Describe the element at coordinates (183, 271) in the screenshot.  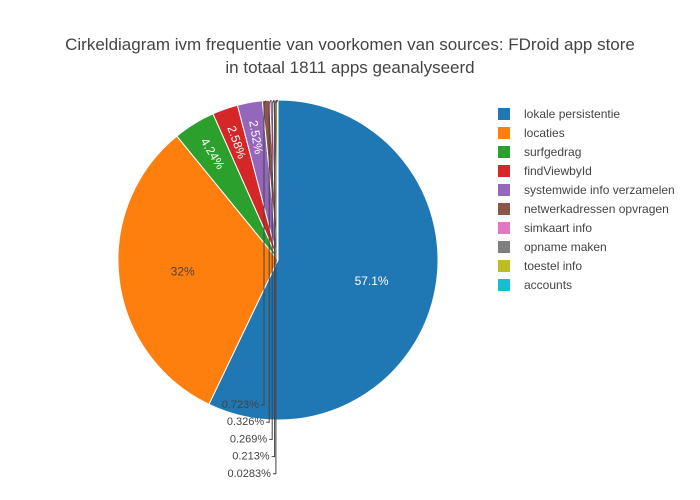
I see `slice-label: 32%` at that location.